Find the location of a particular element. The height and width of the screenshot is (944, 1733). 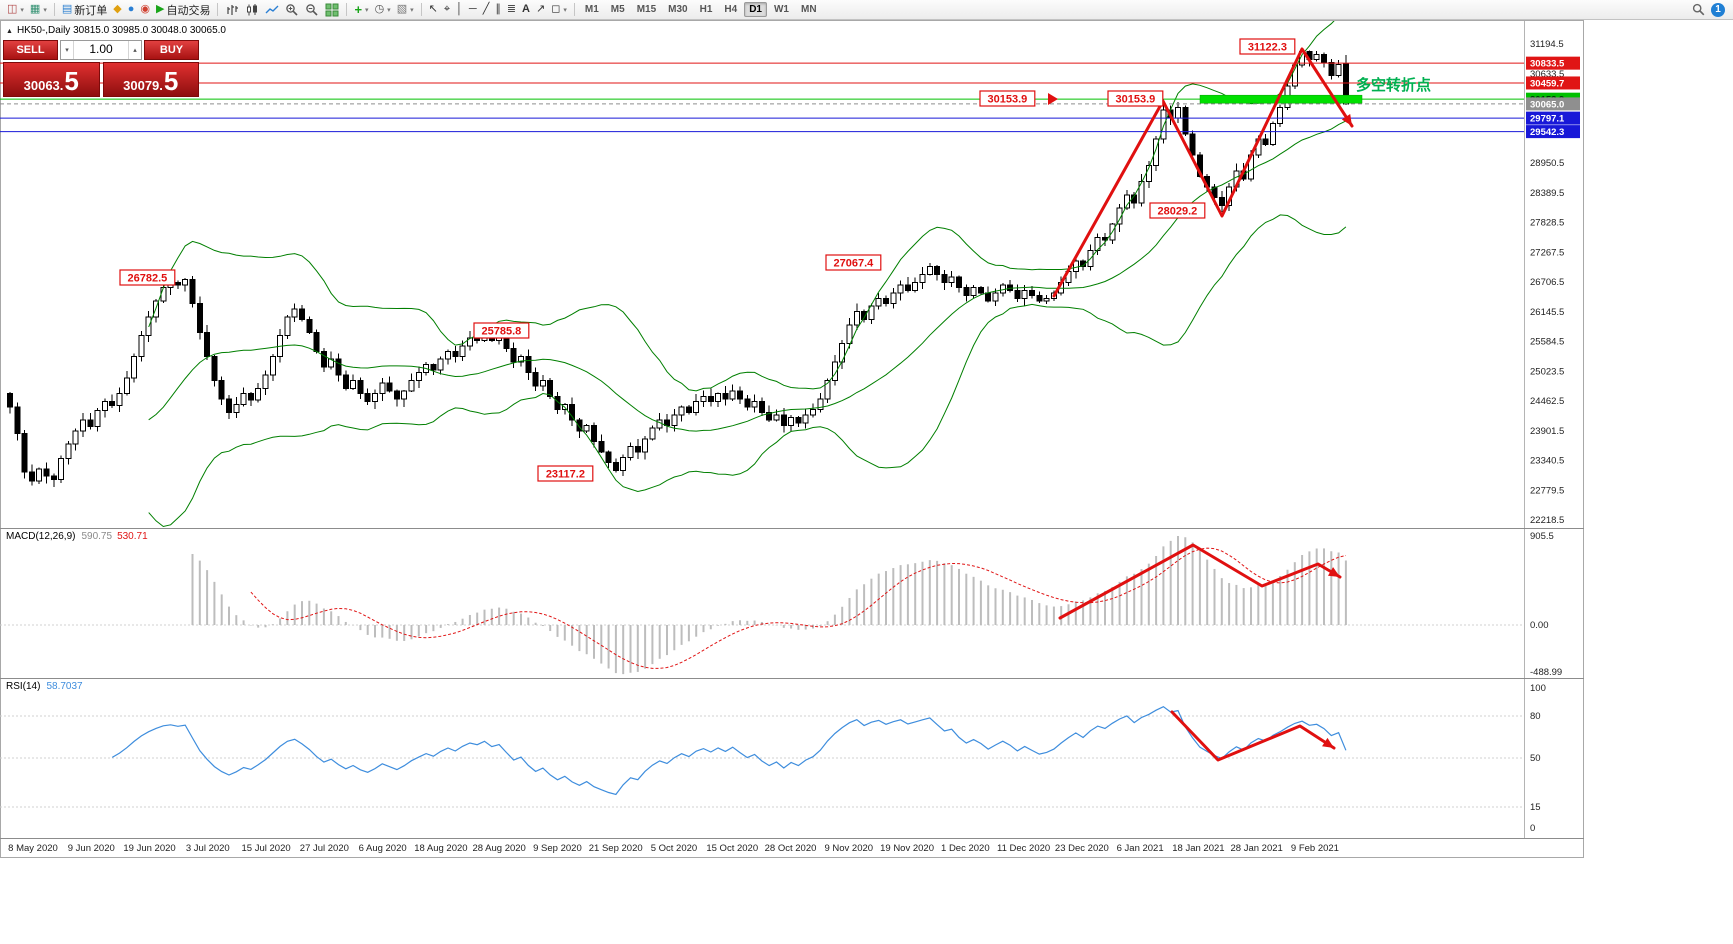

trend-arrow-main is located at coordinates (1203, 172).